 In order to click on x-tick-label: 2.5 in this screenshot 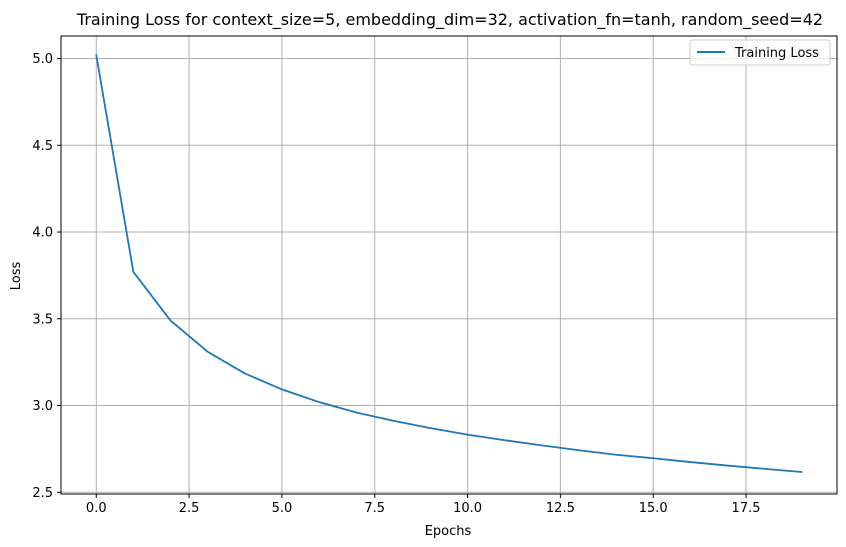, I will do `click(189, 508)`.